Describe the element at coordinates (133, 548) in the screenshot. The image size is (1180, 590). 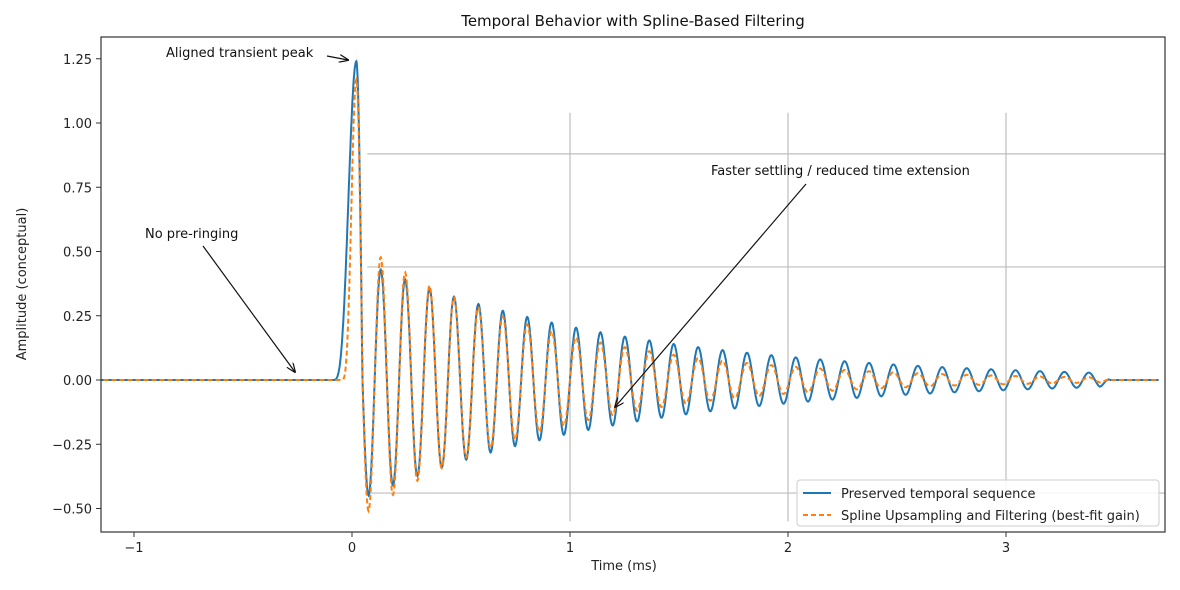
I see `x-tick-label: −1` at that location.